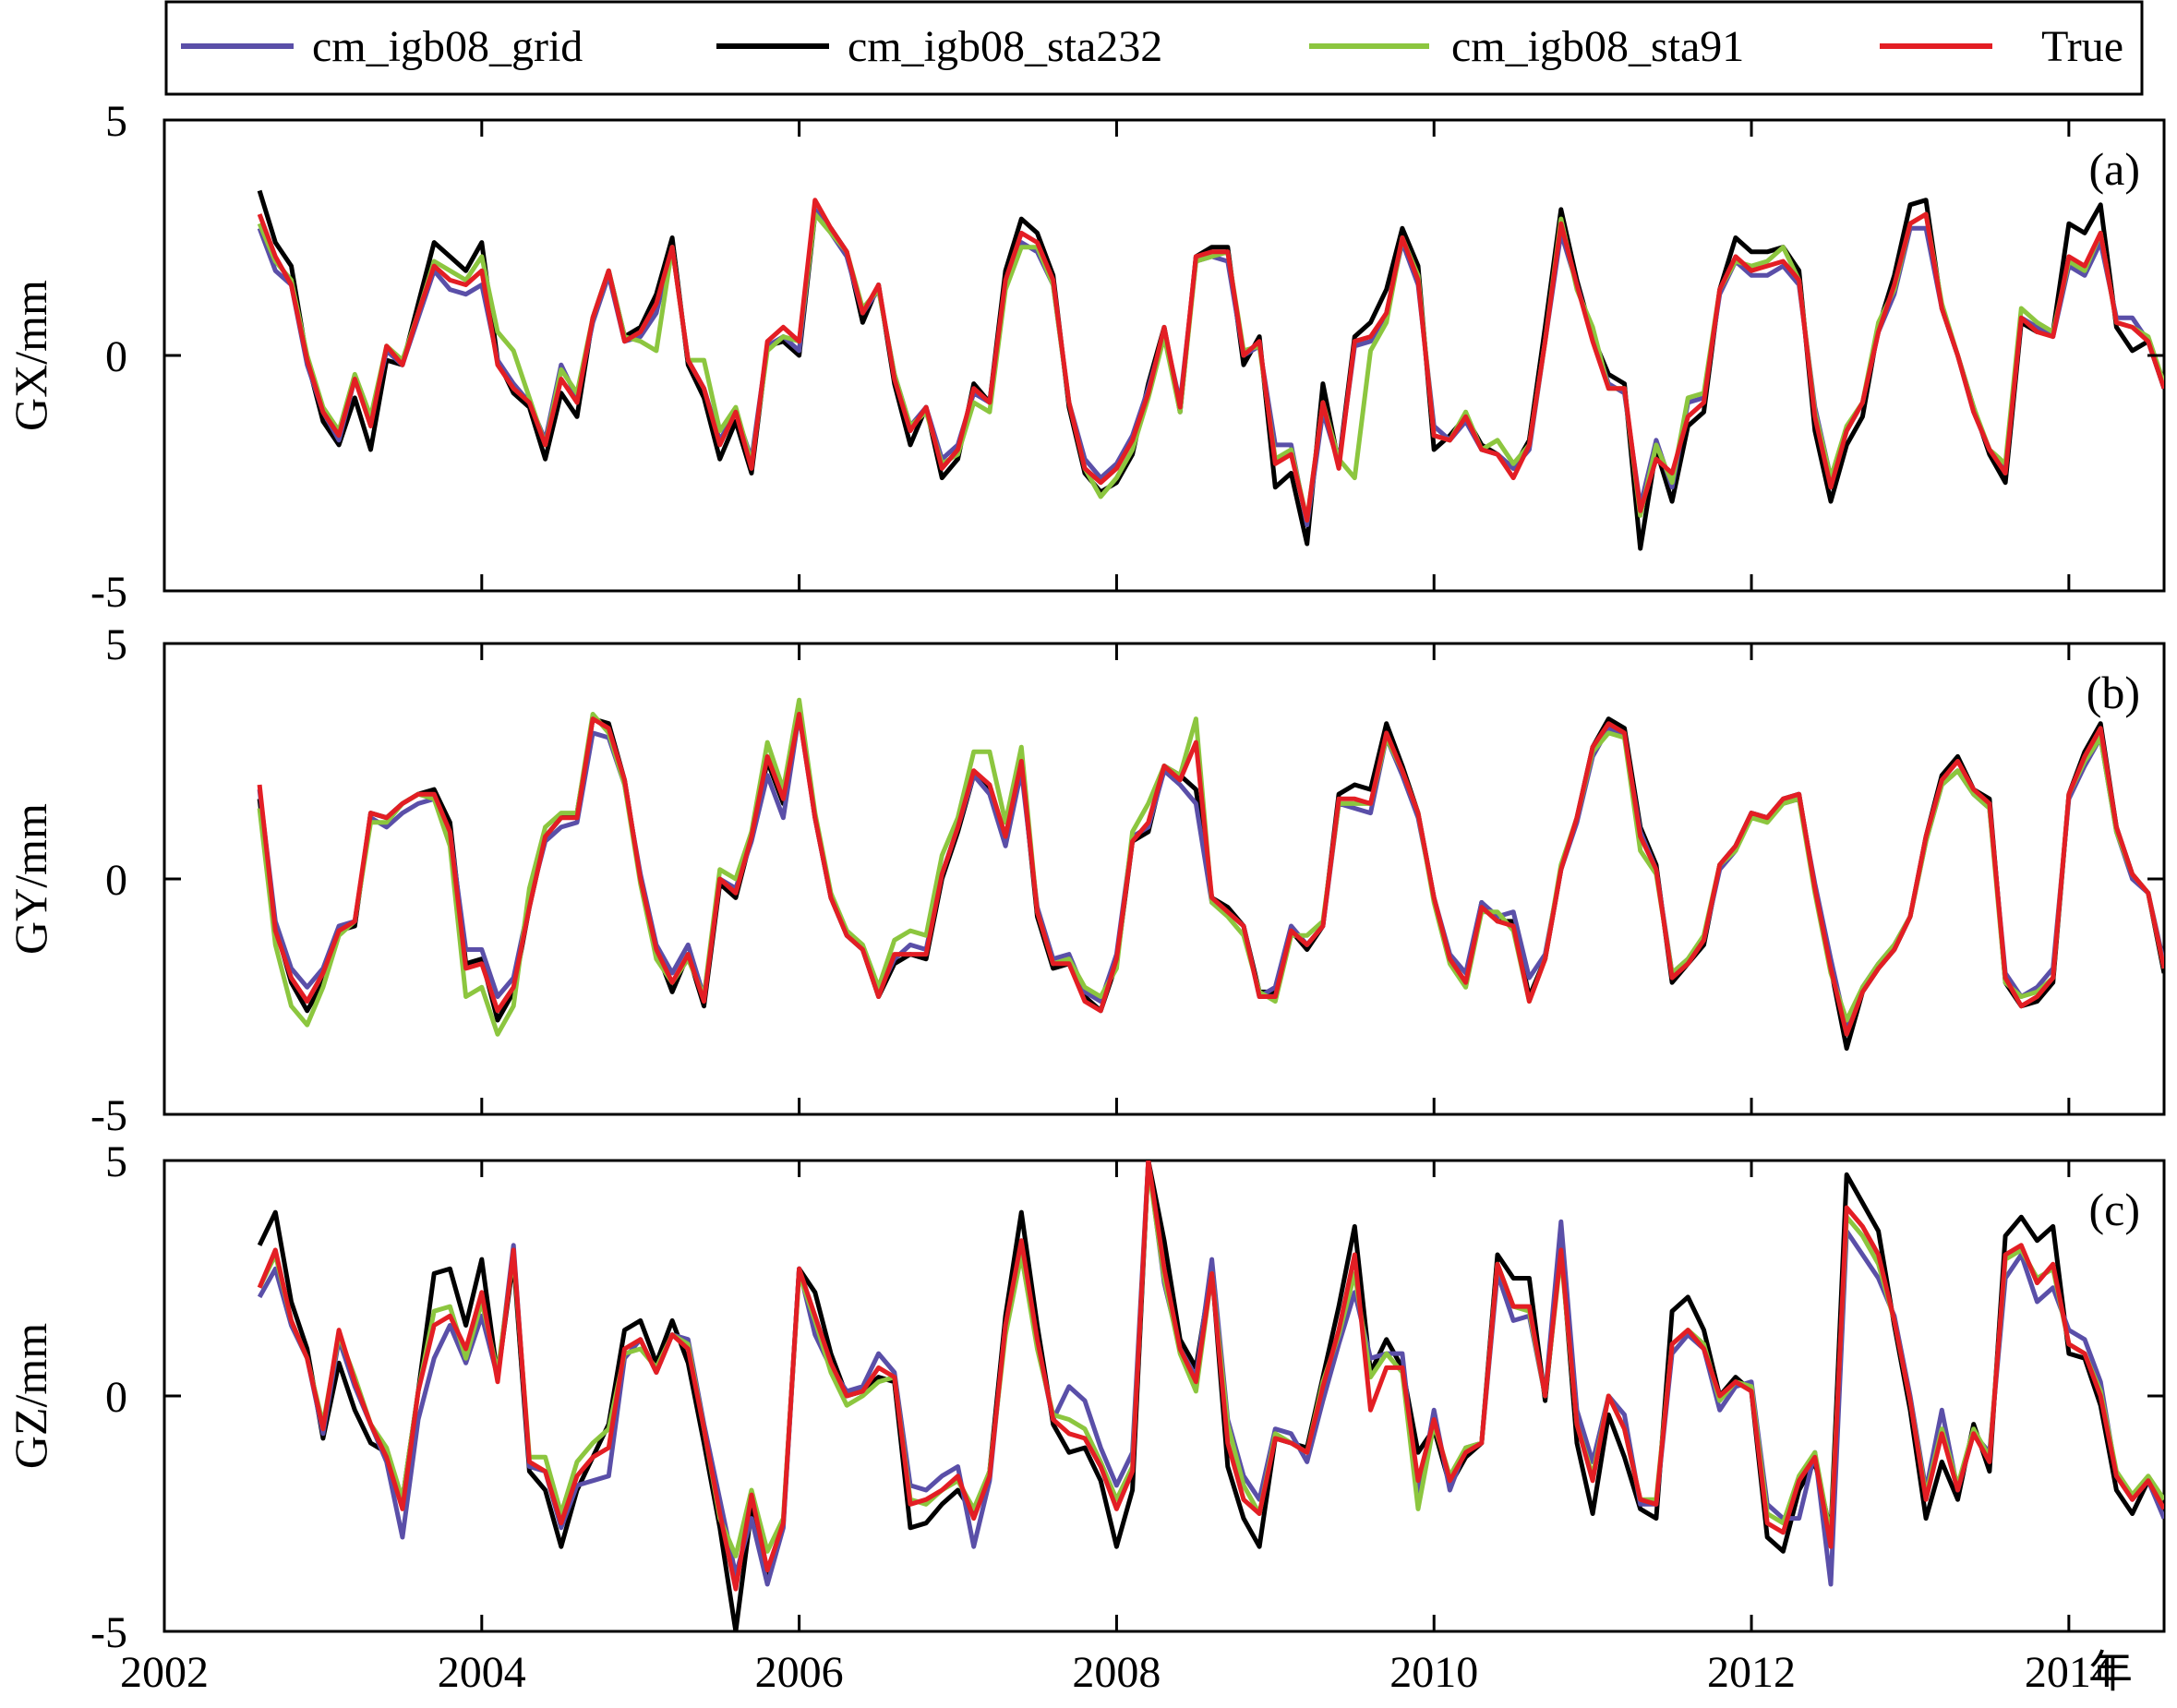 This screenshot has width=2177, height=1708. I want to click on legend-label-2: cm_igb08_sta232, so click(1005, 46).